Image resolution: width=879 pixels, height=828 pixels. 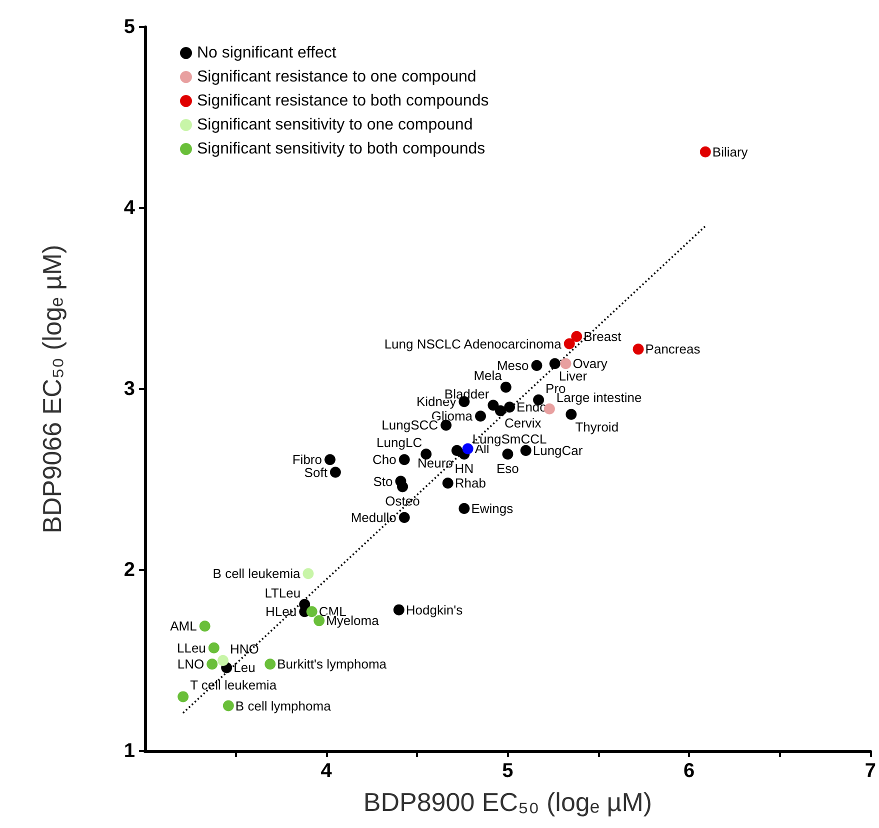 I want to click on y-tick-label: 2, so click(x=129, y=570).